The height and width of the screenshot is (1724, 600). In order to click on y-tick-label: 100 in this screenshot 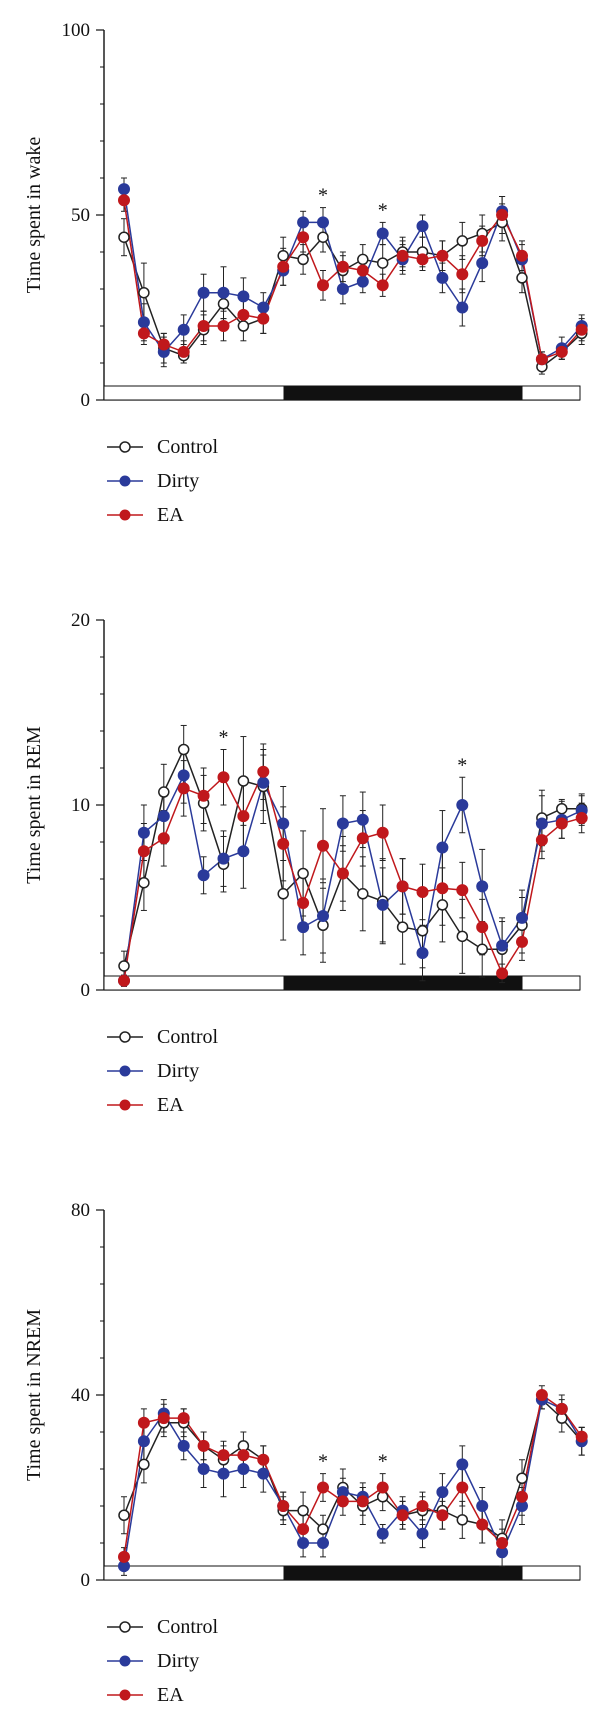, I will do `click(76, 30)`.